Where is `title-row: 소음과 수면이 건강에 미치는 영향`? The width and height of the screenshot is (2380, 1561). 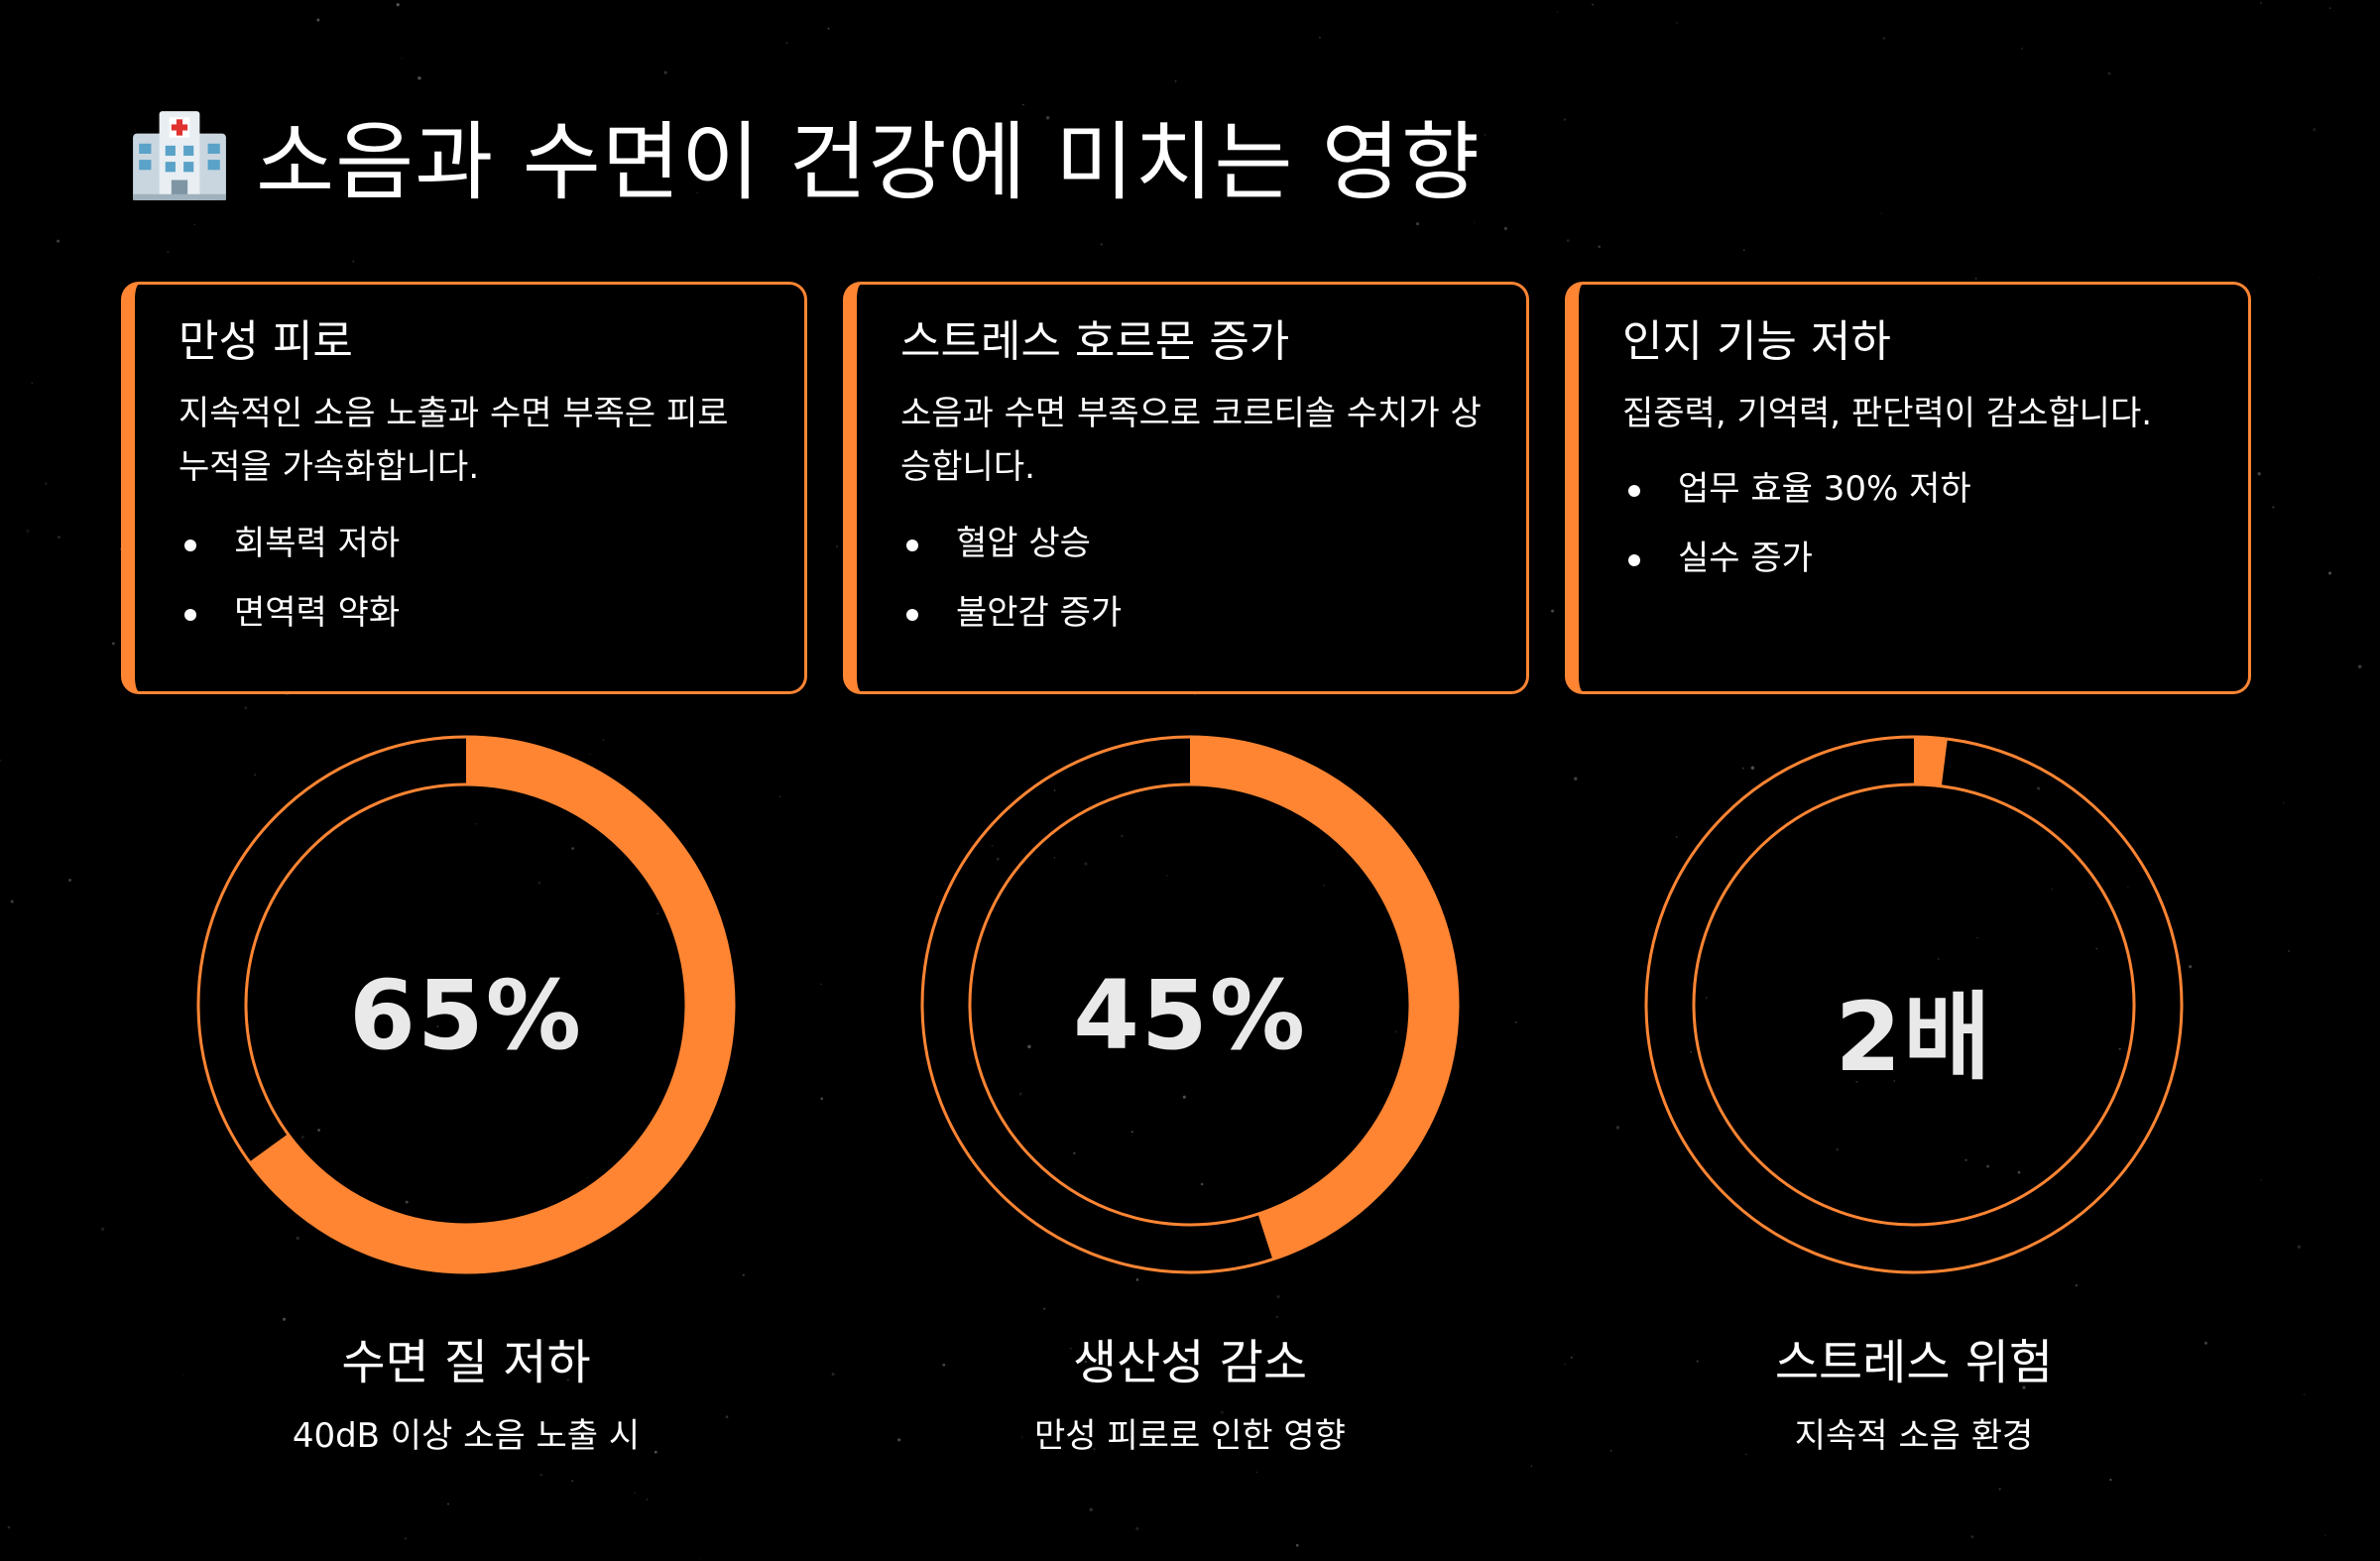 title-row: 소음과 수면이 건강에 미치는 영향 is located at coordinates (805, 155).